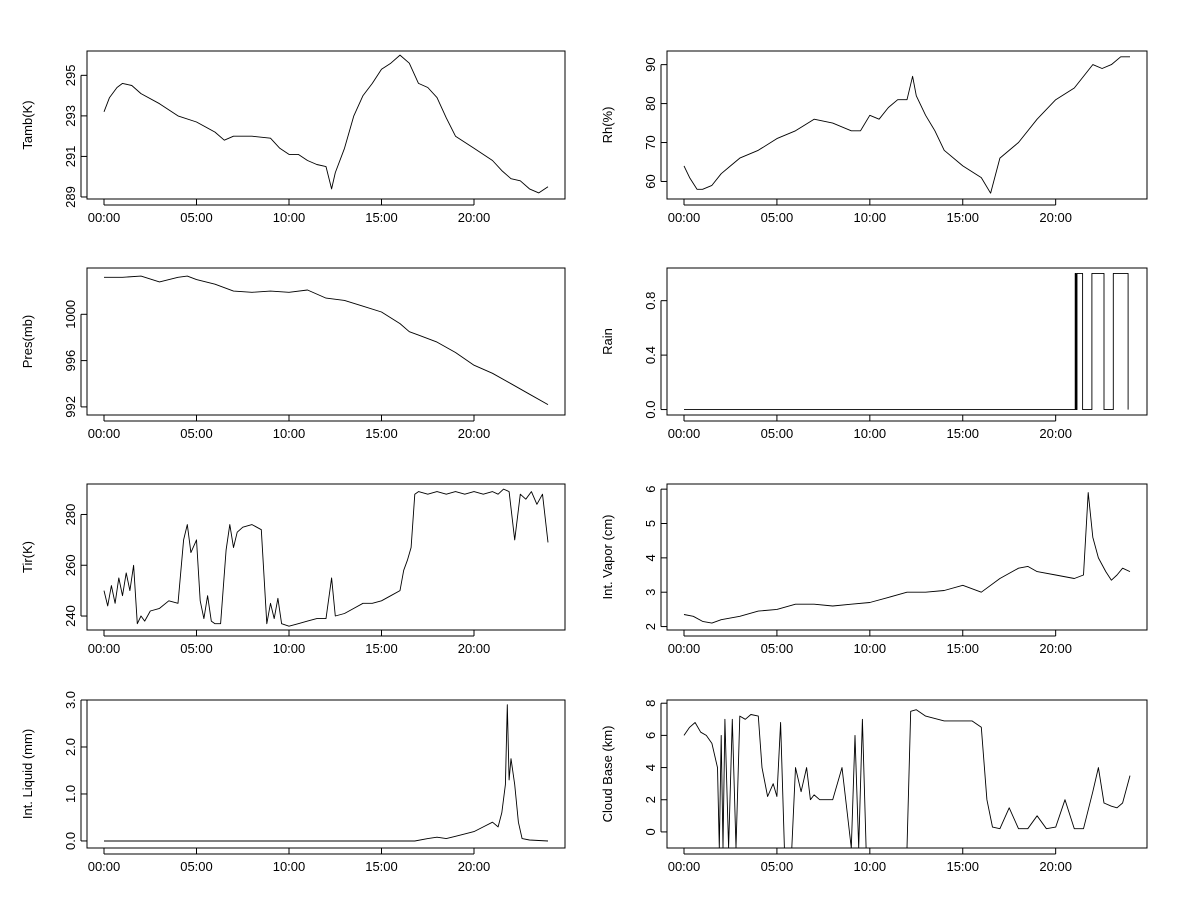 This screenshot has height=900, width=1200. I want to click on y-axis: 0.0 0.4 0.8, so click(655, 355).